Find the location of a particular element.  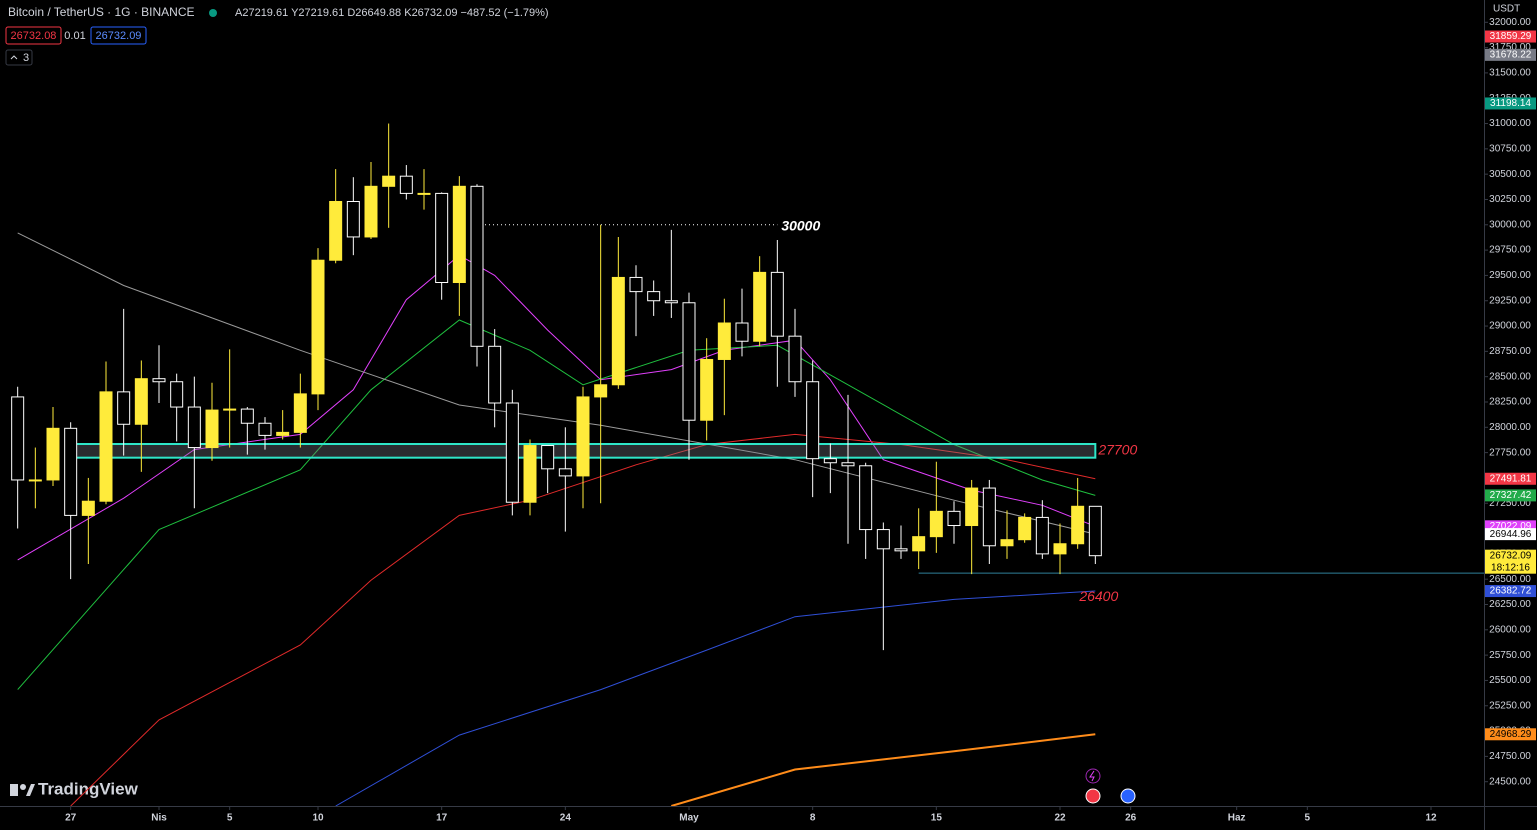

indicators-toggle is located at coordinates (19, 57).